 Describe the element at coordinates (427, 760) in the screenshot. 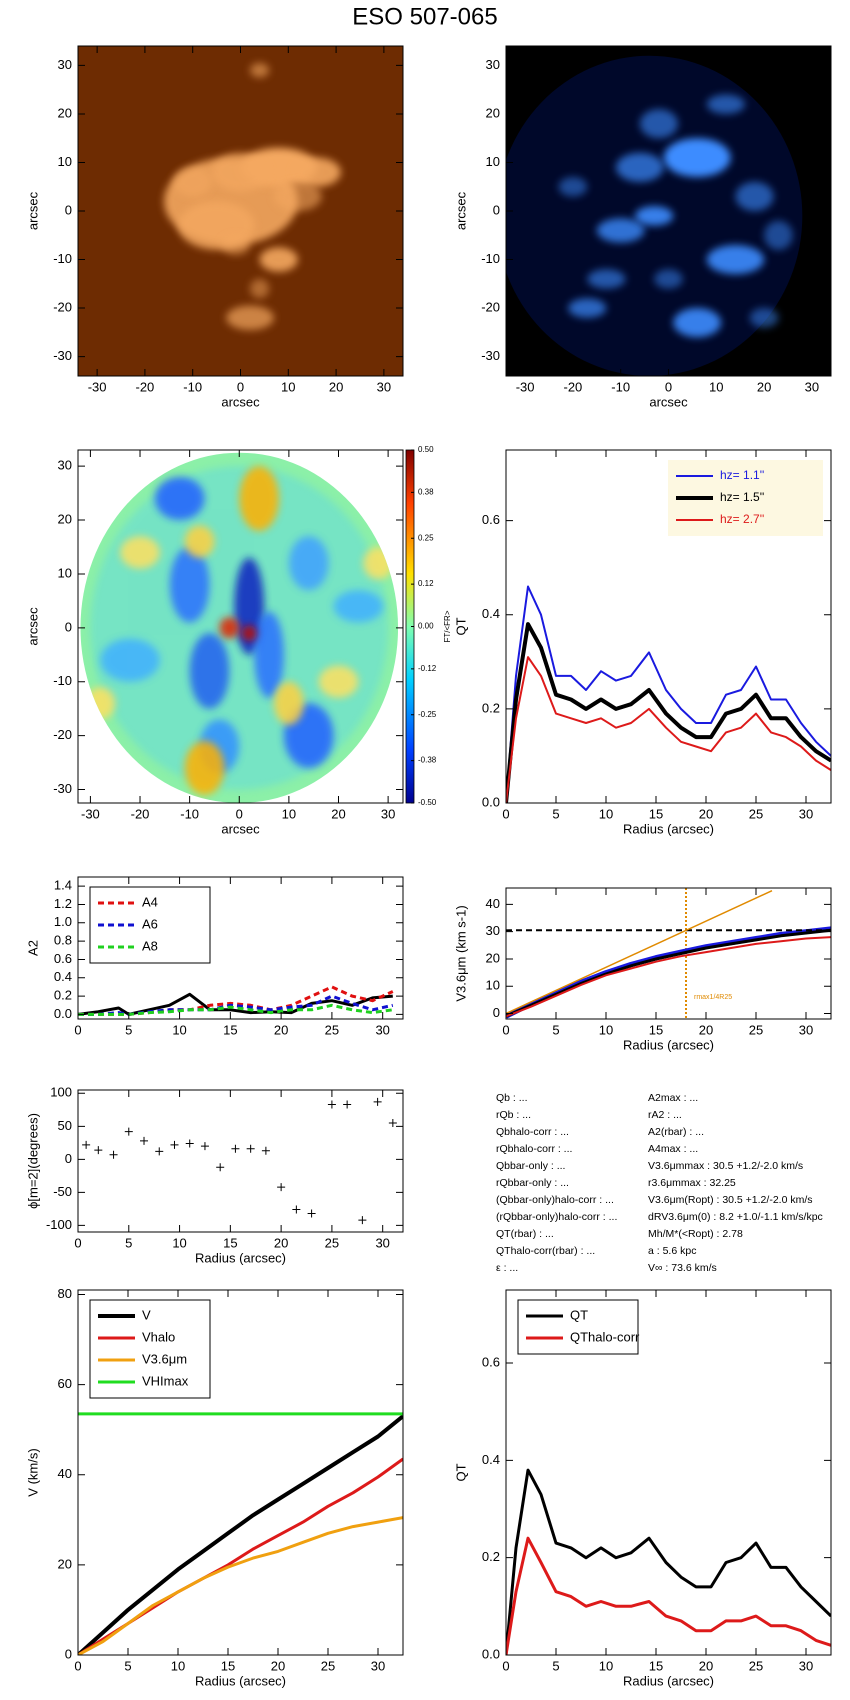

I see `colorbar-tick-label: -0.38` at that location.